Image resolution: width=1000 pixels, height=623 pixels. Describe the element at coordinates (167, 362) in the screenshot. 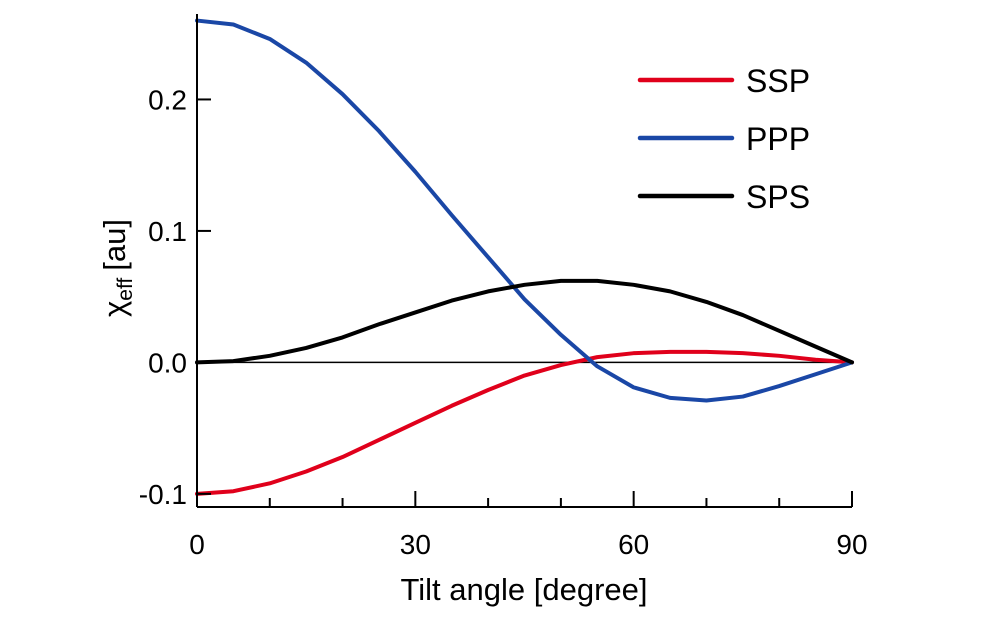

I see `y-tick-label: 0.0` at that location.